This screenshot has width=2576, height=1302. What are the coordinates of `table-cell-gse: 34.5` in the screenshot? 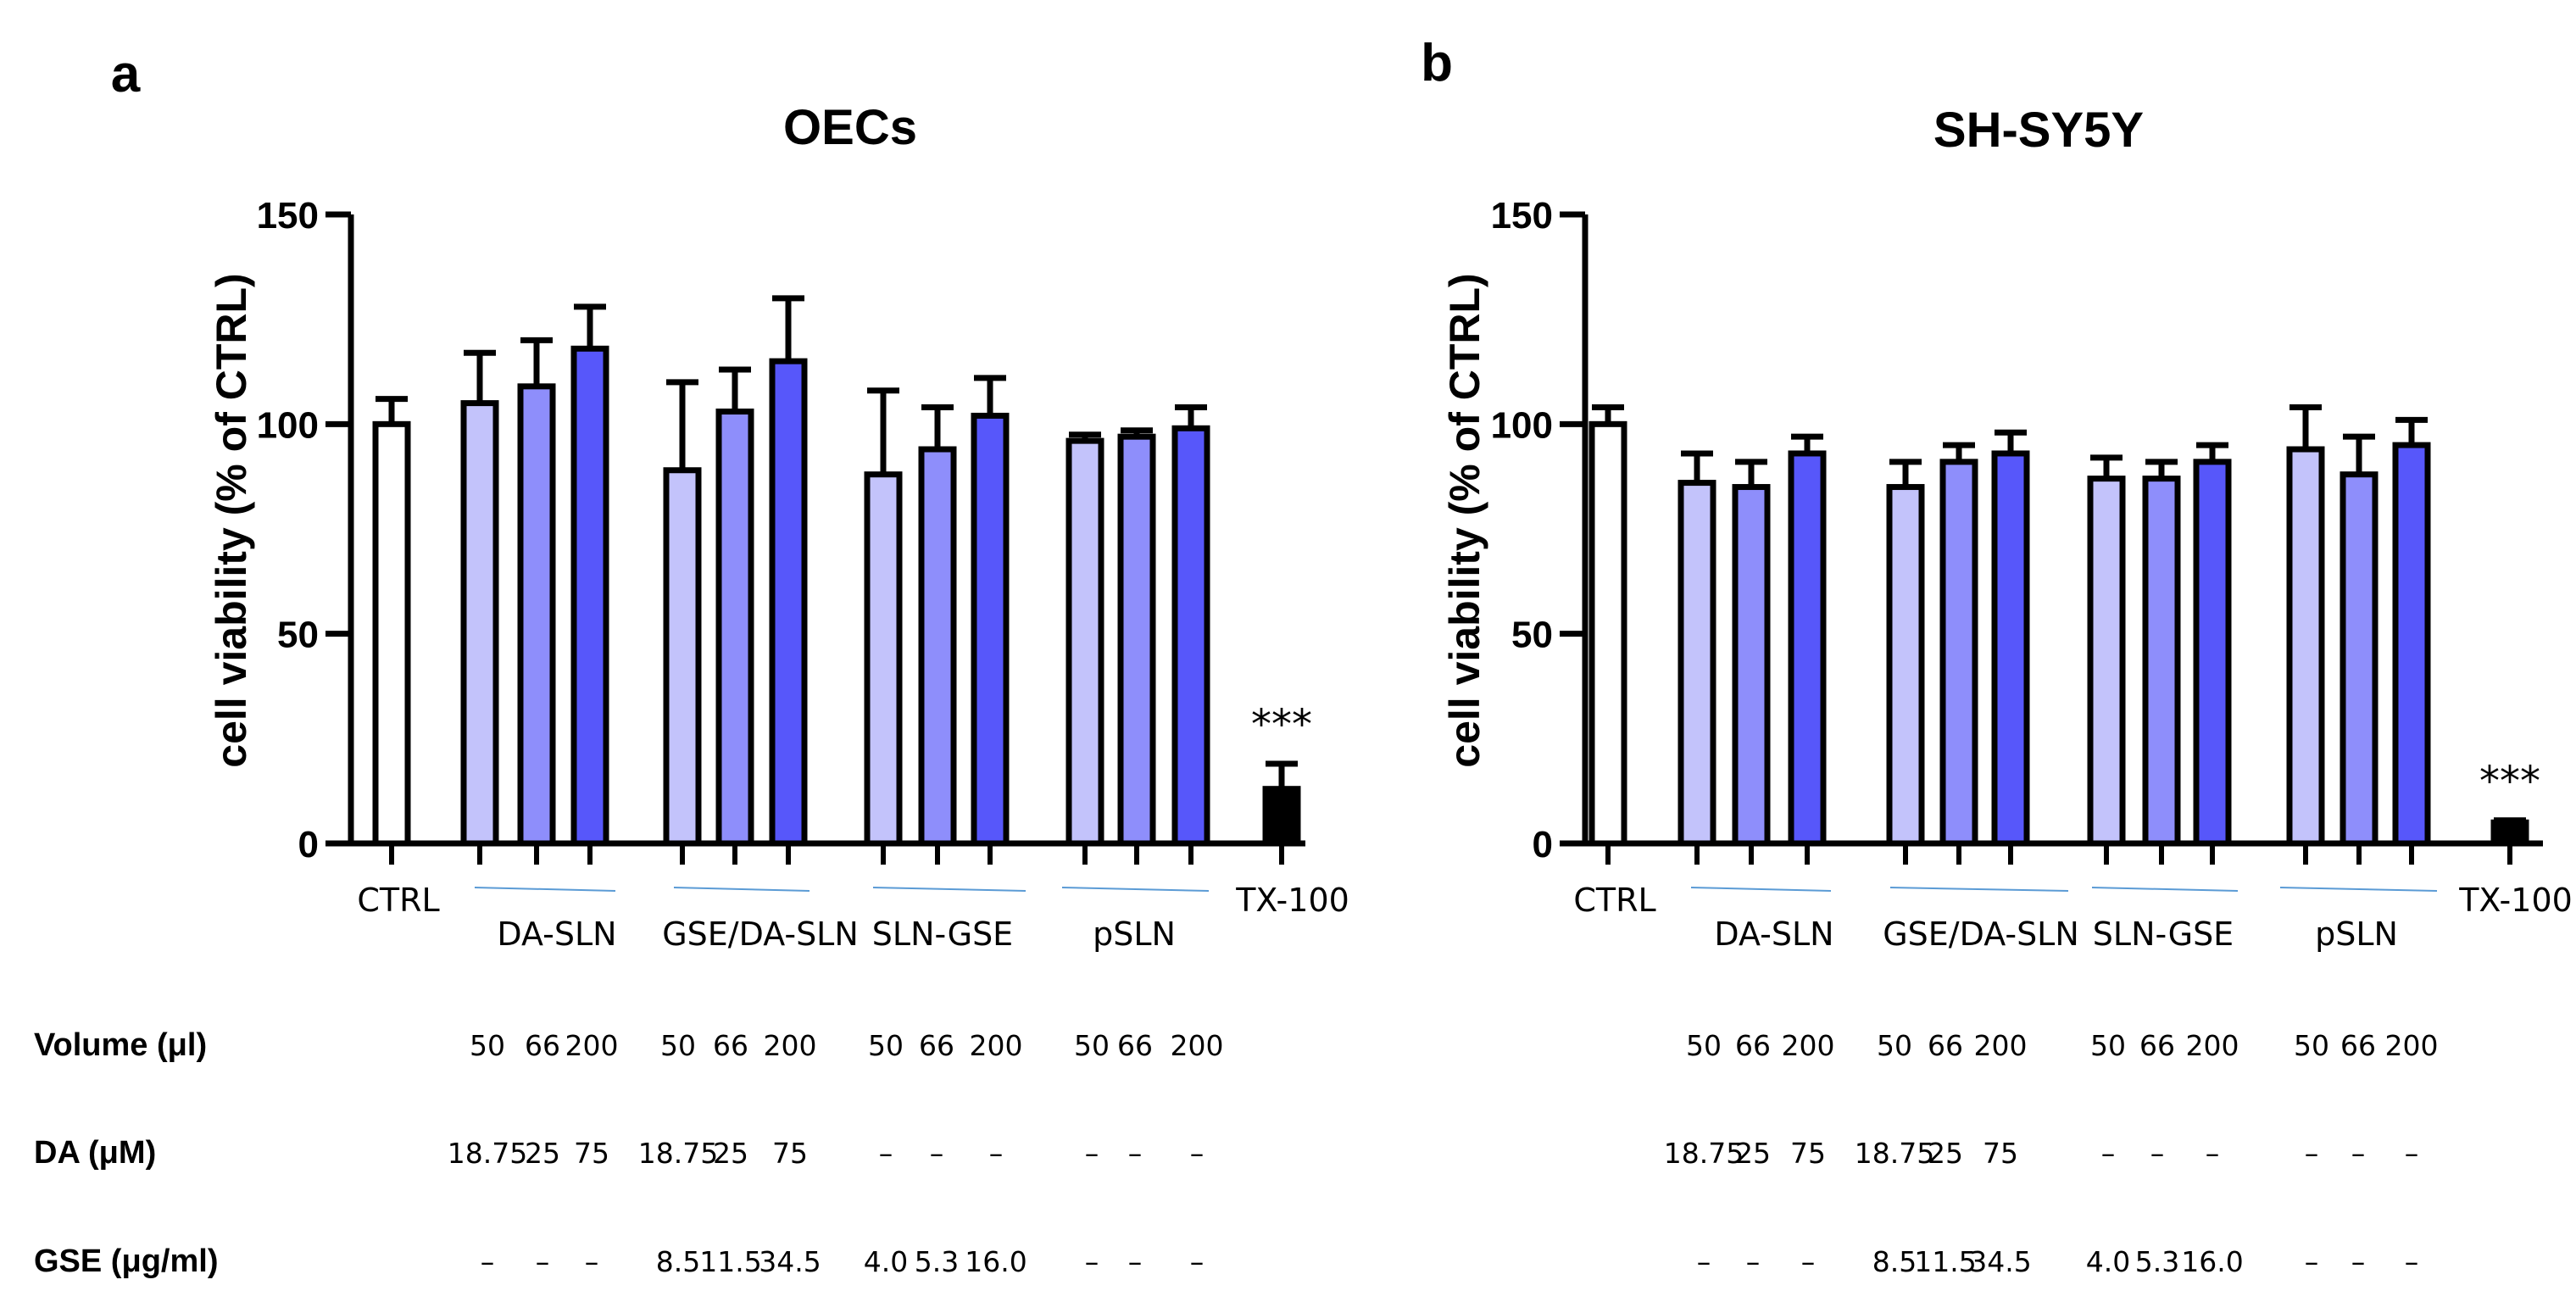 It's located at (2000, 1261).